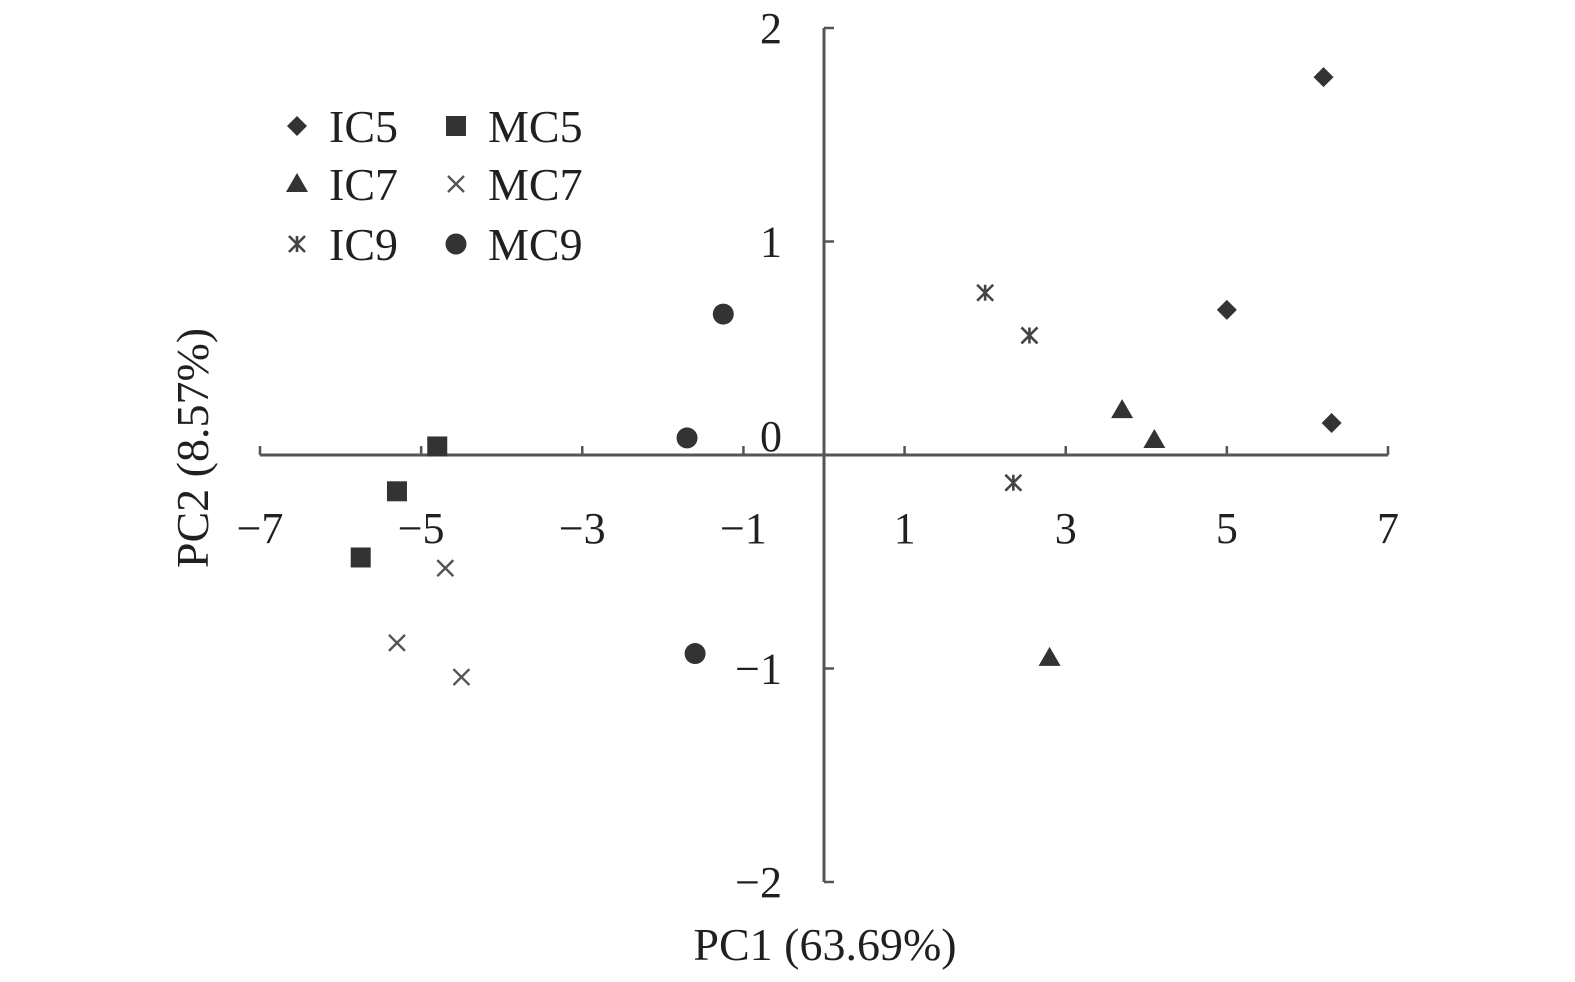  What do you see at coordinates (1007, 387) in the screenshot?
I see `series-ic9` at bounding box center [1007, 387].